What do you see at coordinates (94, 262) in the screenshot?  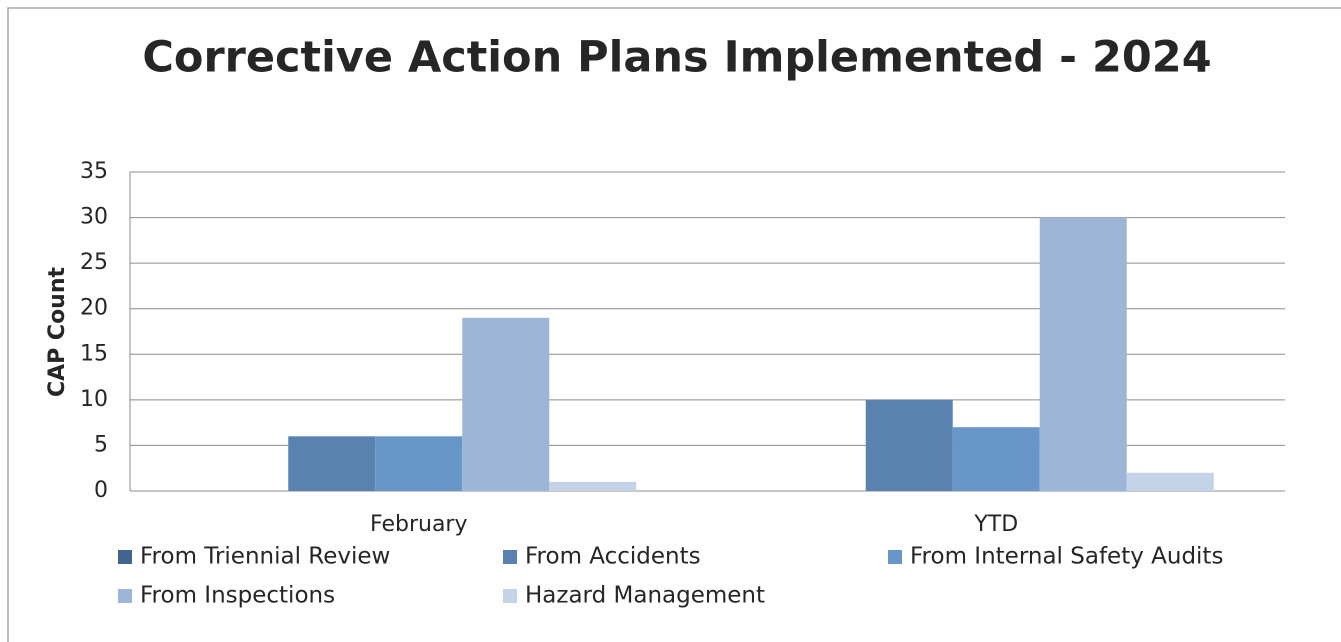 I see `y-tick-label: 25` at bounding box center [94, 262].